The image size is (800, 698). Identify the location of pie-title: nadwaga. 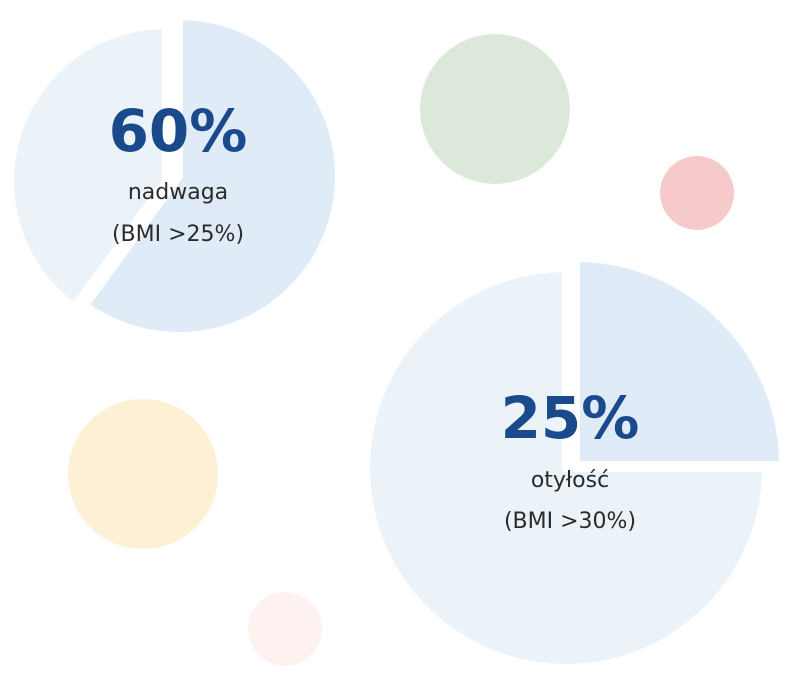
(178, 192).